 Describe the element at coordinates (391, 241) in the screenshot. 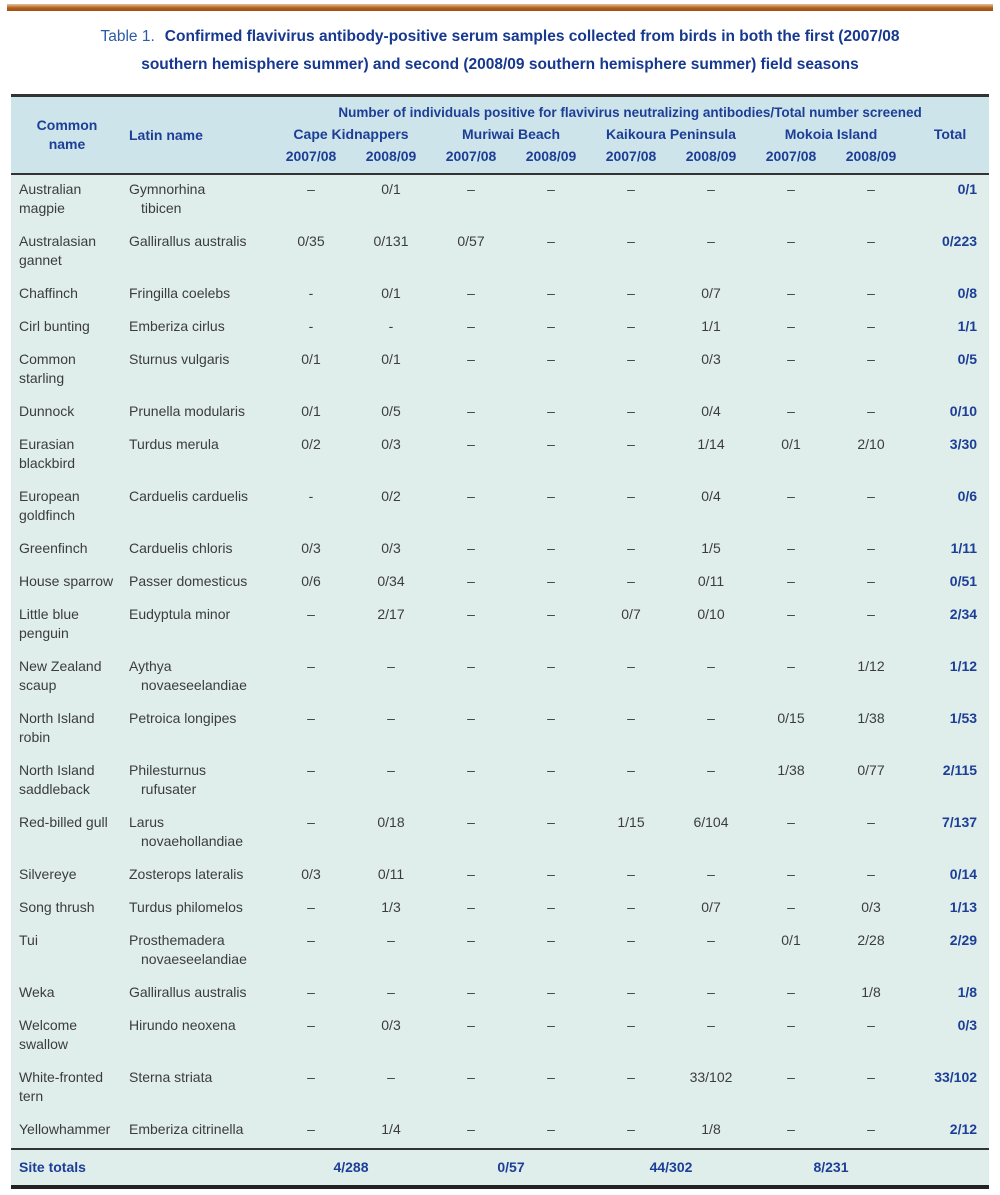

I see `cell-value: 0/131` at that location.